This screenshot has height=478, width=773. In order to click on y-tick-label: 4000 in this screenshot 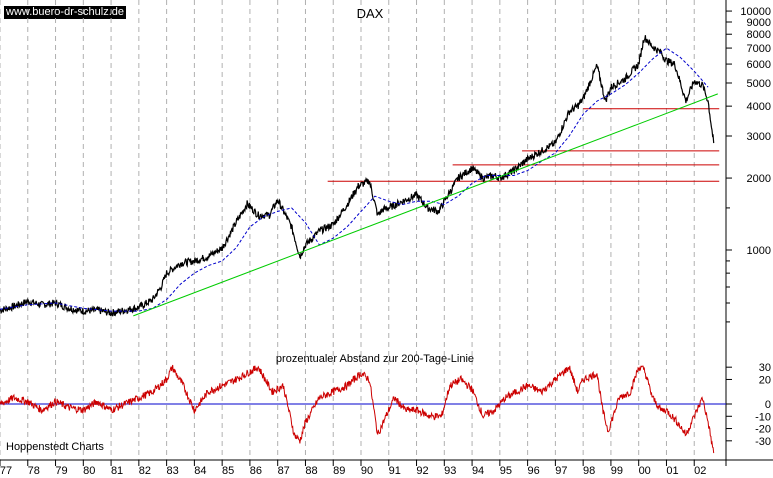, I will do `click(759, 107)`.